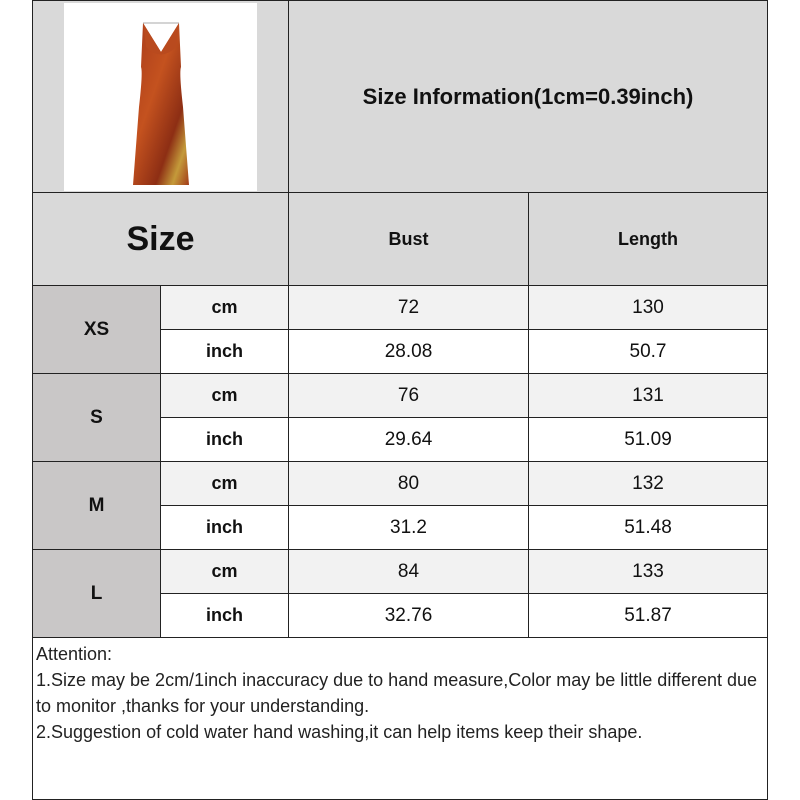  I want to click on value-text: 51.09, so click(648, 439).